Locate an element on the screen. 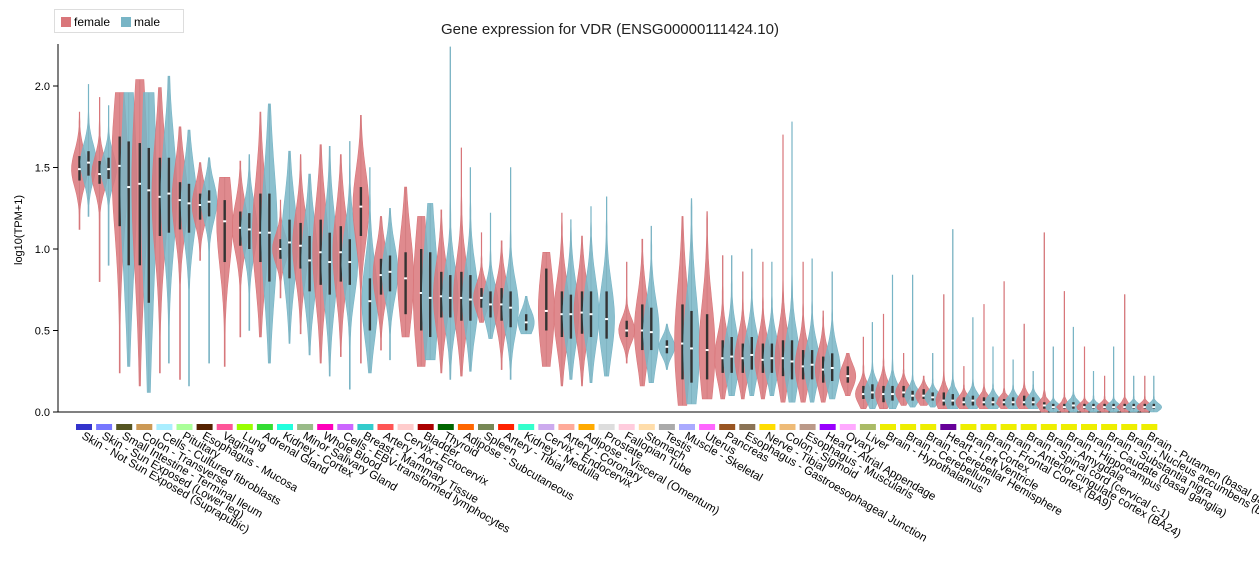  legend-item-female: female is located at coordinates (85, 22).